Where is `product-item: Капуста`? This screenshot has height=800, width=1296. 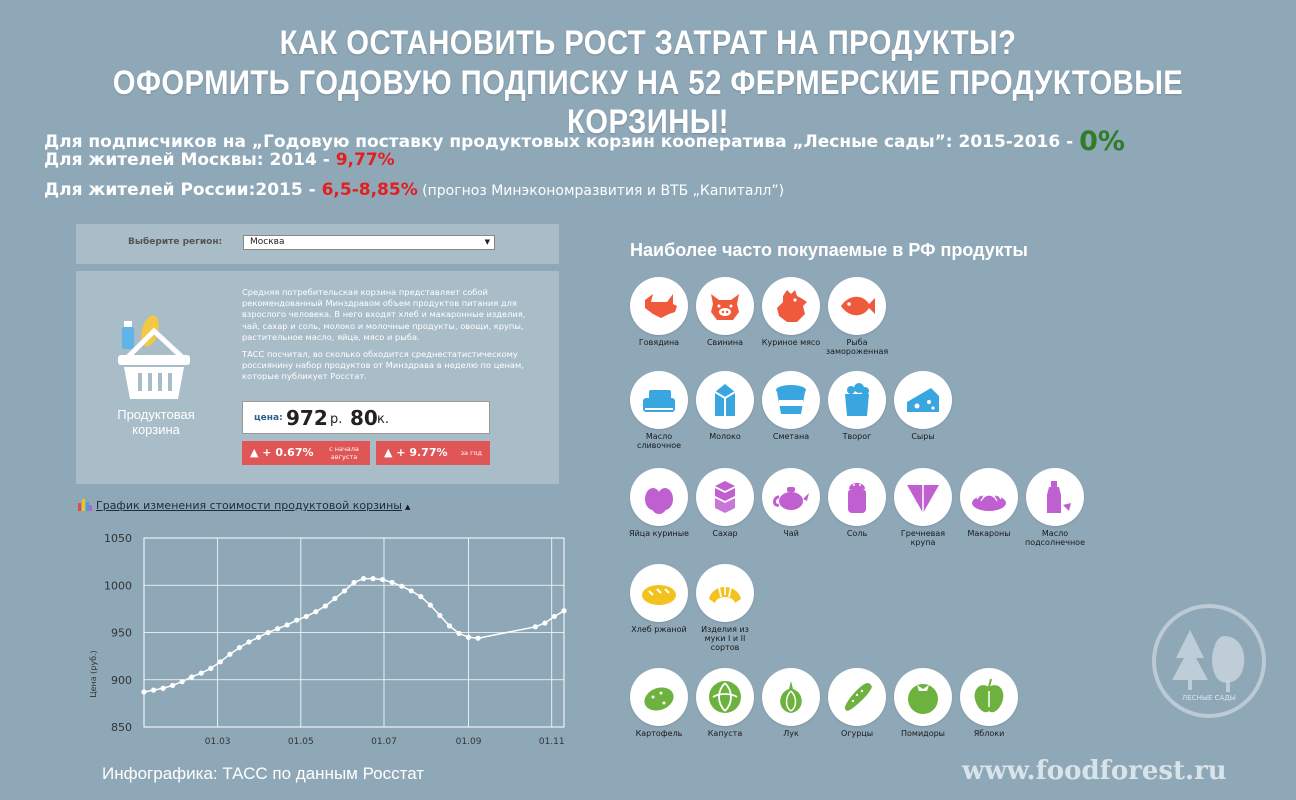 product-item: Капуста is located at coordinates (725, 703).